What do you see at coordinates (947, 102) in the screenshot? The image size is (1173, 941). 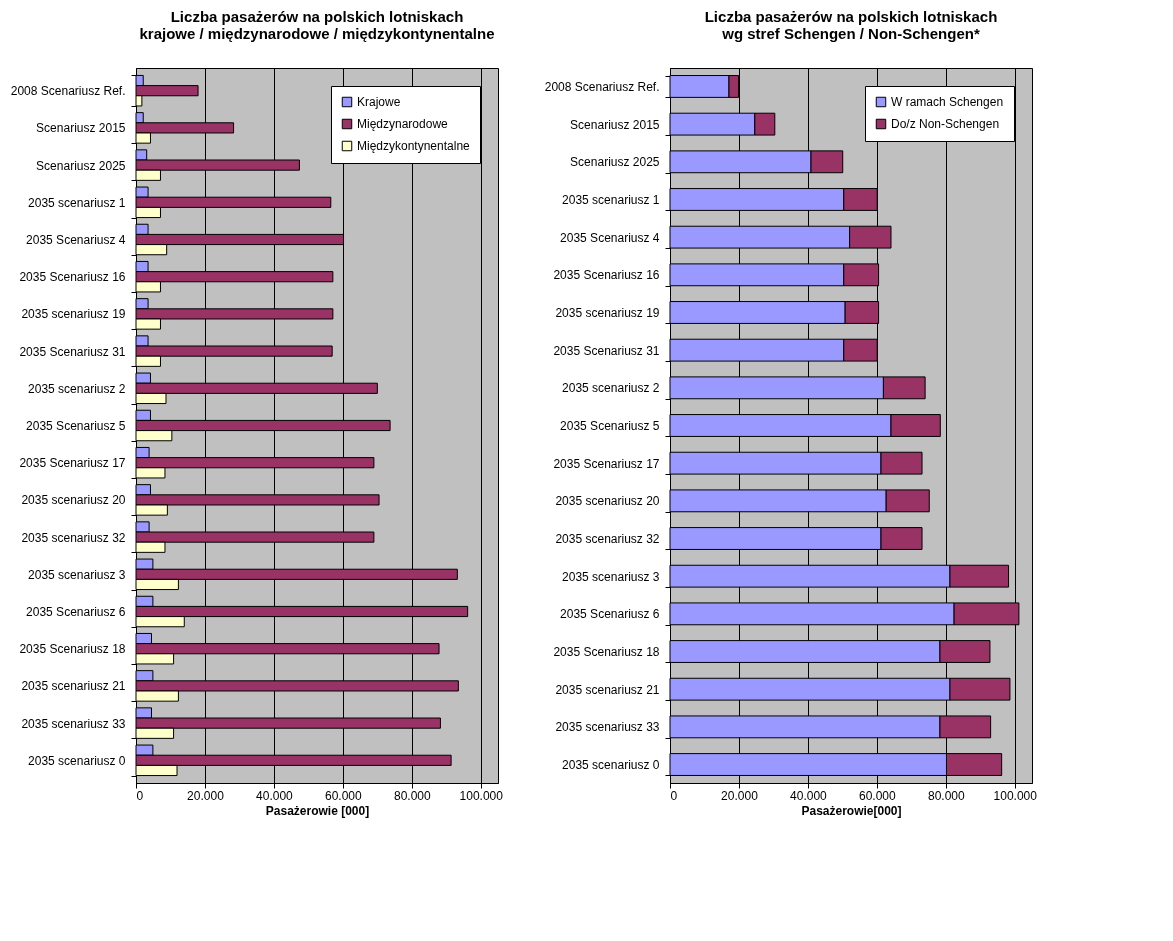 I see `legend-label: W ramach Schengen` at bounding box center [947, 102].